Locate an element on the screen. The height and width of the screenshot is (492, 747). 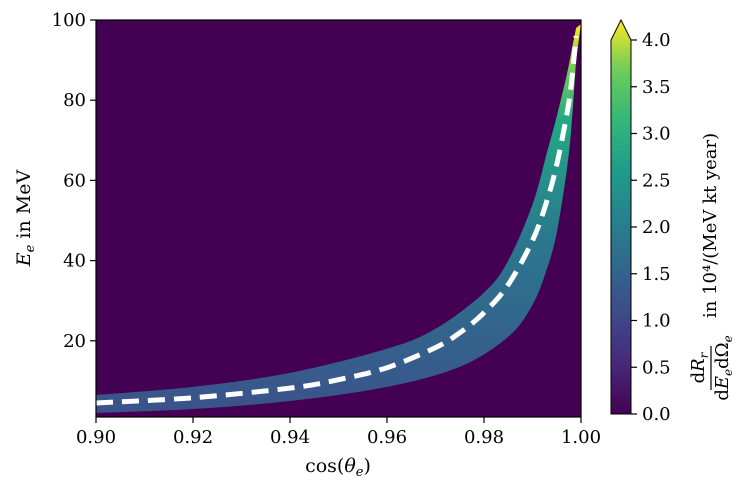
x-axis: 0.90 0.92 0.94 0.96 0.98 1.00 is located at coordinates (338, 432).